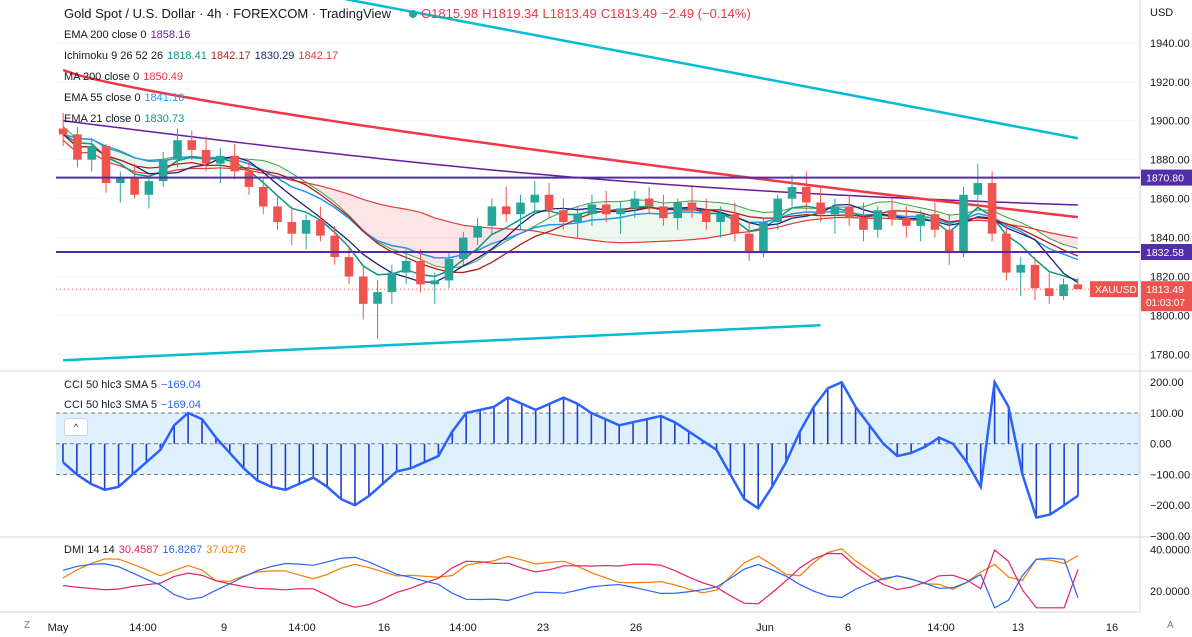  What do you see at coordinates (76, 427) in the screenshot?
I see `collapse-legend-button: ^` at bounding box center [76, 427].